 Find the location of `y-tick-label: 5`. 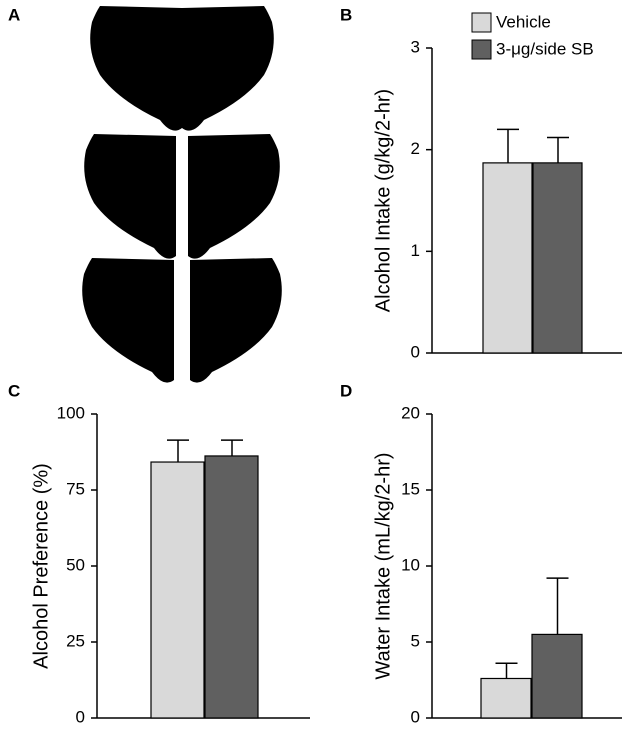

y-tick-label: 5 is located at coordinates (415, 640).